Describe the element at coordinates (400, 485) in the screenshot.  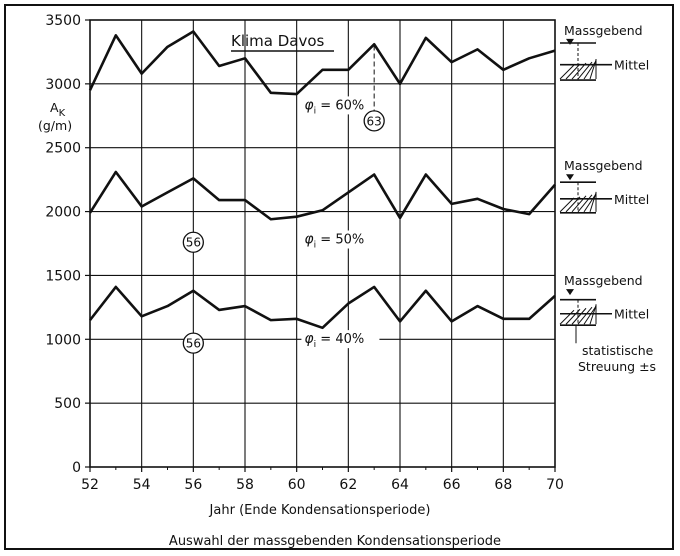
I see `x-tick-label-64: 64` at that location.